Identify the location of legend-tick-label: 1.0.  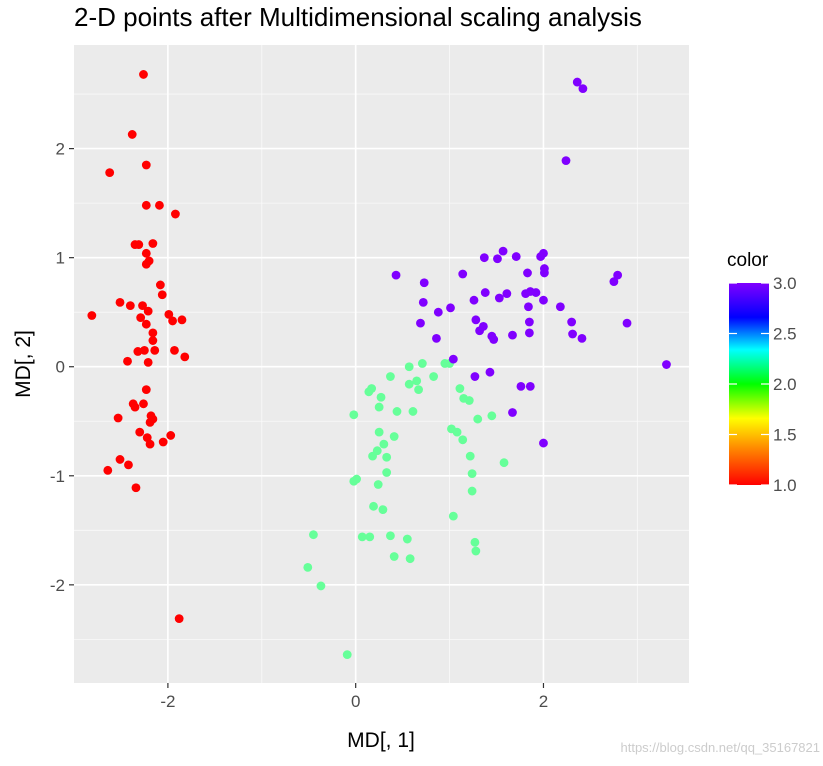
(785, 485).